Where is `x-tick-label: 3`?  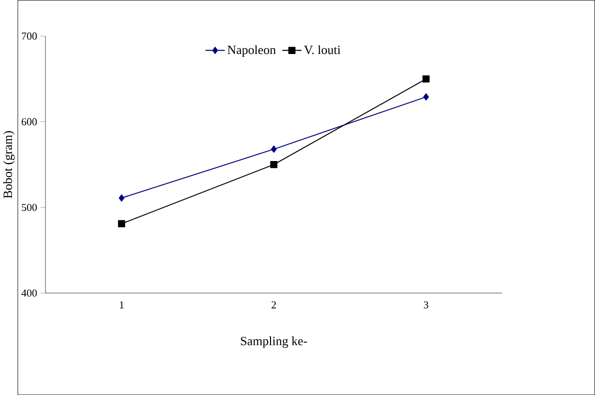
x-tick-label: 3 is located at coordinates (426, 304).